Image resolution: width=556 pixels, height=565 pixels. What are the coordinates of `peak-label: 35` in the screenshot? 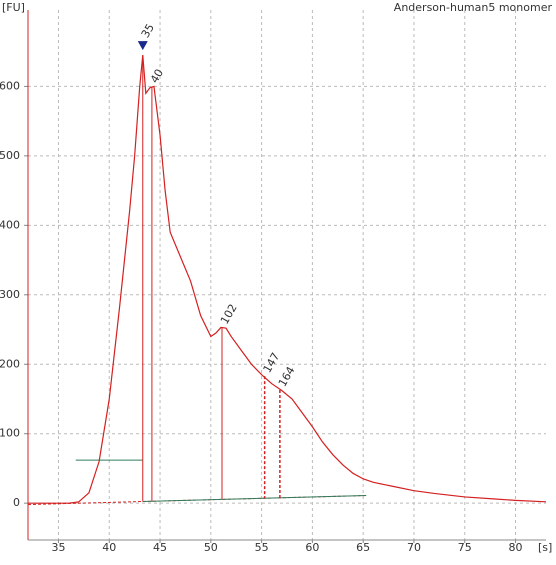 It's located at (148, 31).